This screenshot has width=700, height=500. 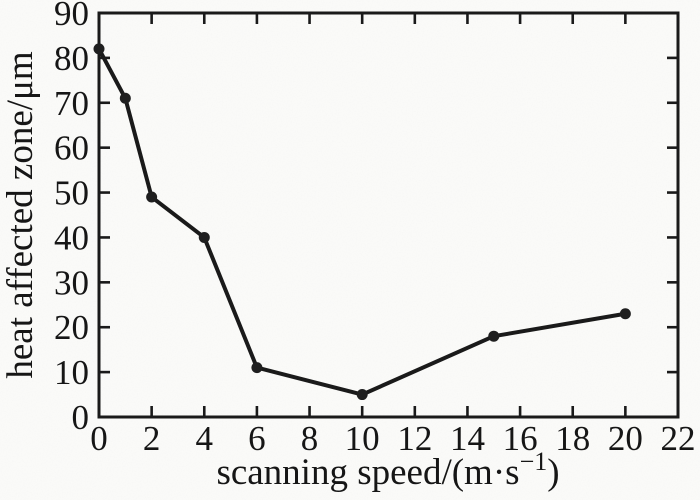 I want to click on y-tick-labels: 0 10 20 30 40 50 60 70 80 90, so click(x=71, y=218).